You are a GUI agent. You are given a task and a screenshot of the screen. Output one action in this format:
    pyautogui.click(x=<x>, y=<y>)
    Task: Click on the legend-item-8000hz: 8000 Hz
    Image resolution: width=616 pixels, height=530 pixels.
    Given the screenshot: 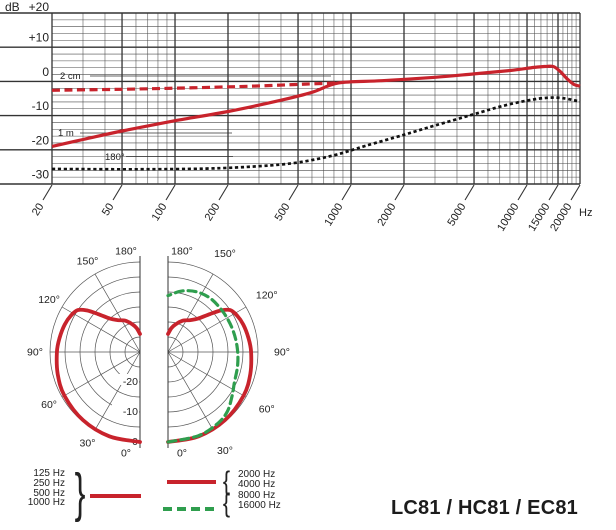 What is the action you would take?
    pyautogui.click(x=257, y=495)
    